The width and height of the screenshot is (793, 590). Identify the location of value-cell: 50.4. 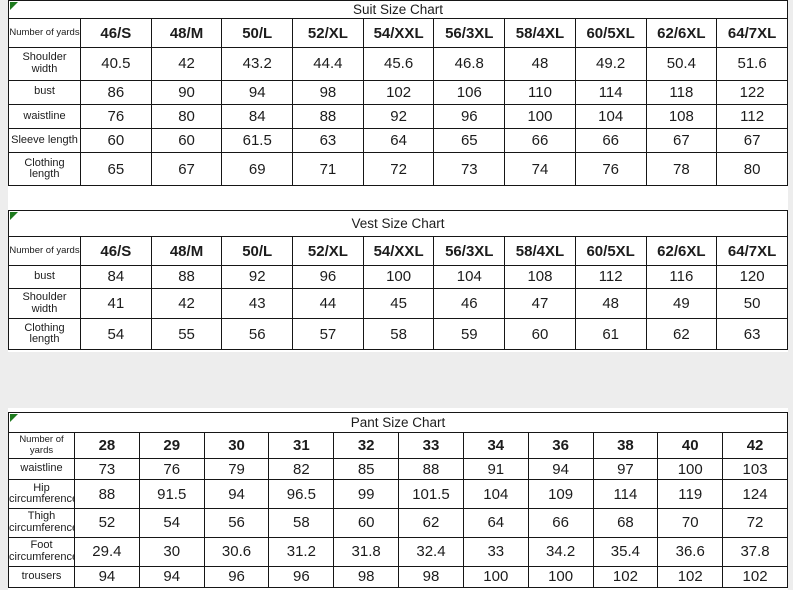
(681, 64).